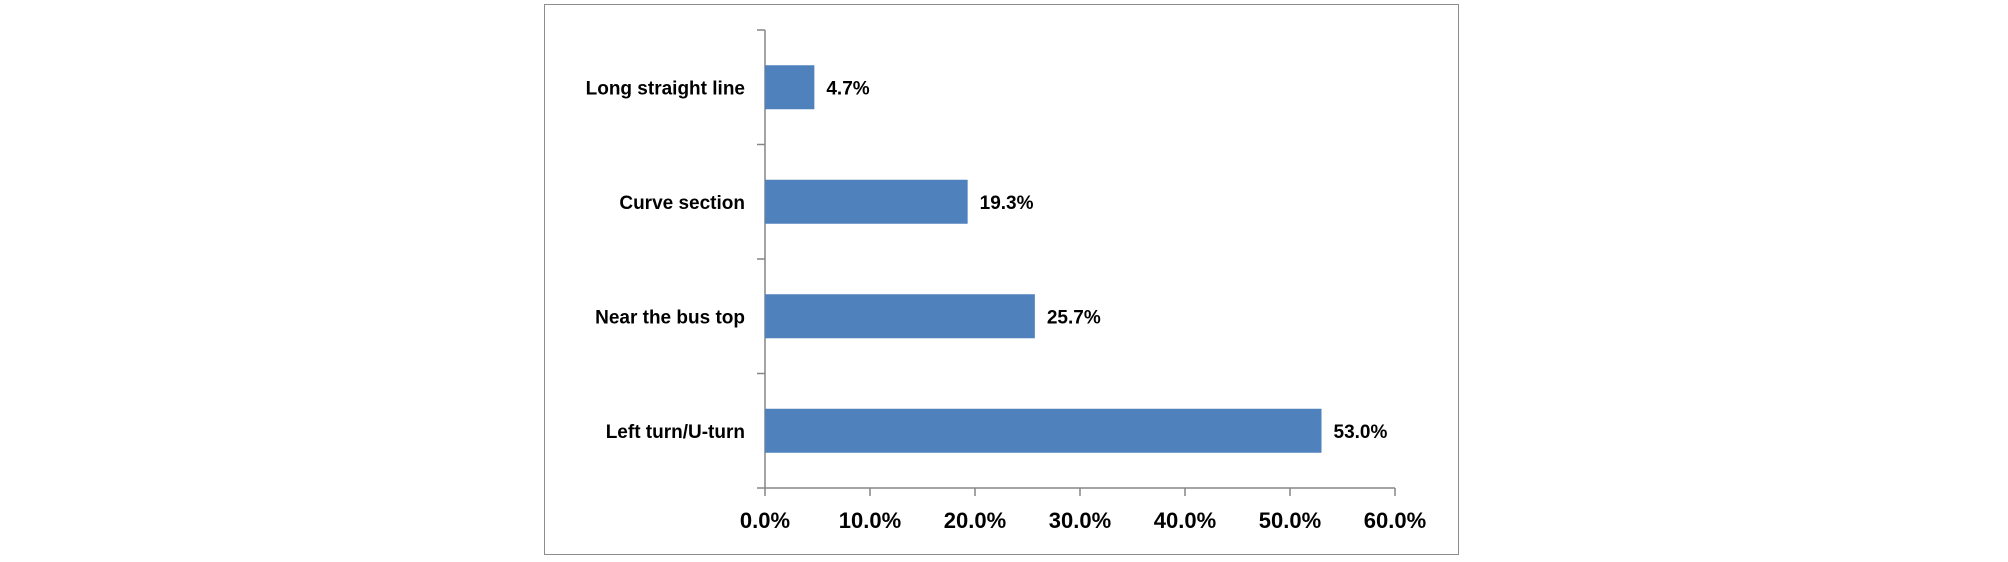 Image resolution: width=2008 pixels, height=562 pixels. What do you see at coordinates (670, 317) in the screenshot?
I see `category-label: Near the bus top` at bounding box center [670, 317].